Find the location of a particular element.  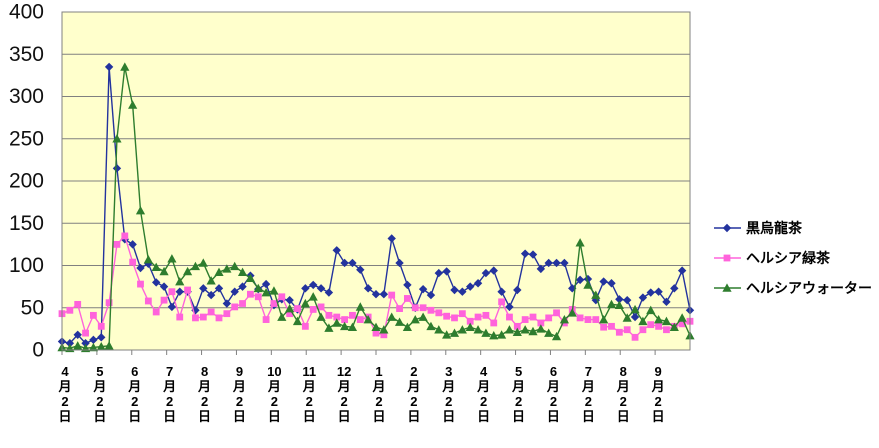

legend-marker-diamond is located at coordinates (727, 228).